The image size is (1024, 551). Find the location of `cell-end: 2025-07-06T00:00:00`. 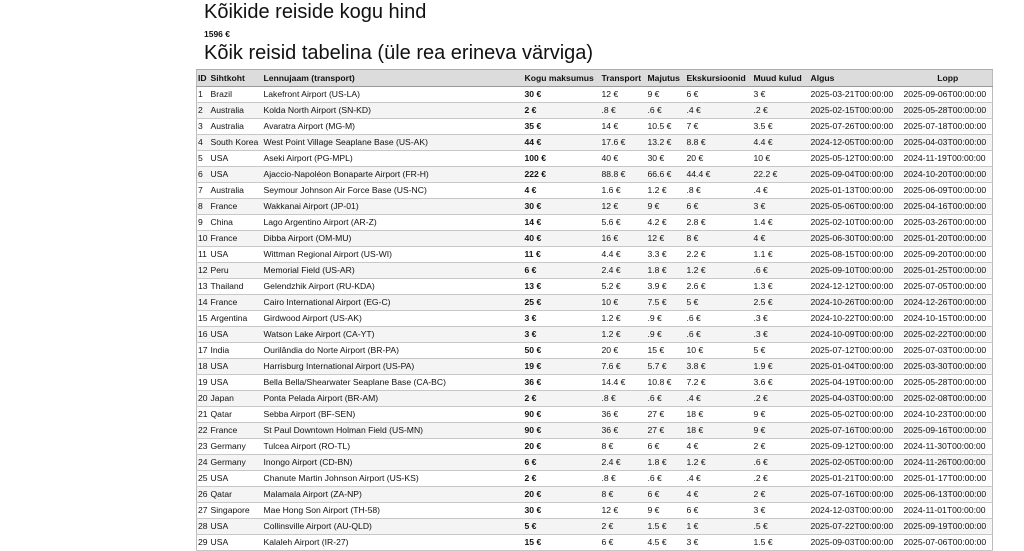

cell-end: 2025-07-06T00:00:00 is located at coordinates (947, 542).